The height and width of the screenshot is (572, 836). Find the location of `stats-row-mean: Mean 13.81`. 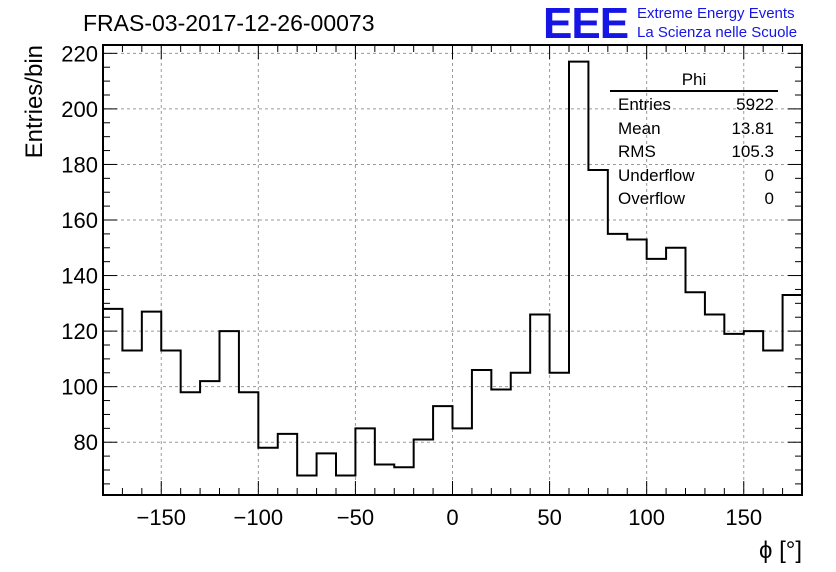

stats-row-mean: Mean 13.81 is located at coordinates (694, 129).